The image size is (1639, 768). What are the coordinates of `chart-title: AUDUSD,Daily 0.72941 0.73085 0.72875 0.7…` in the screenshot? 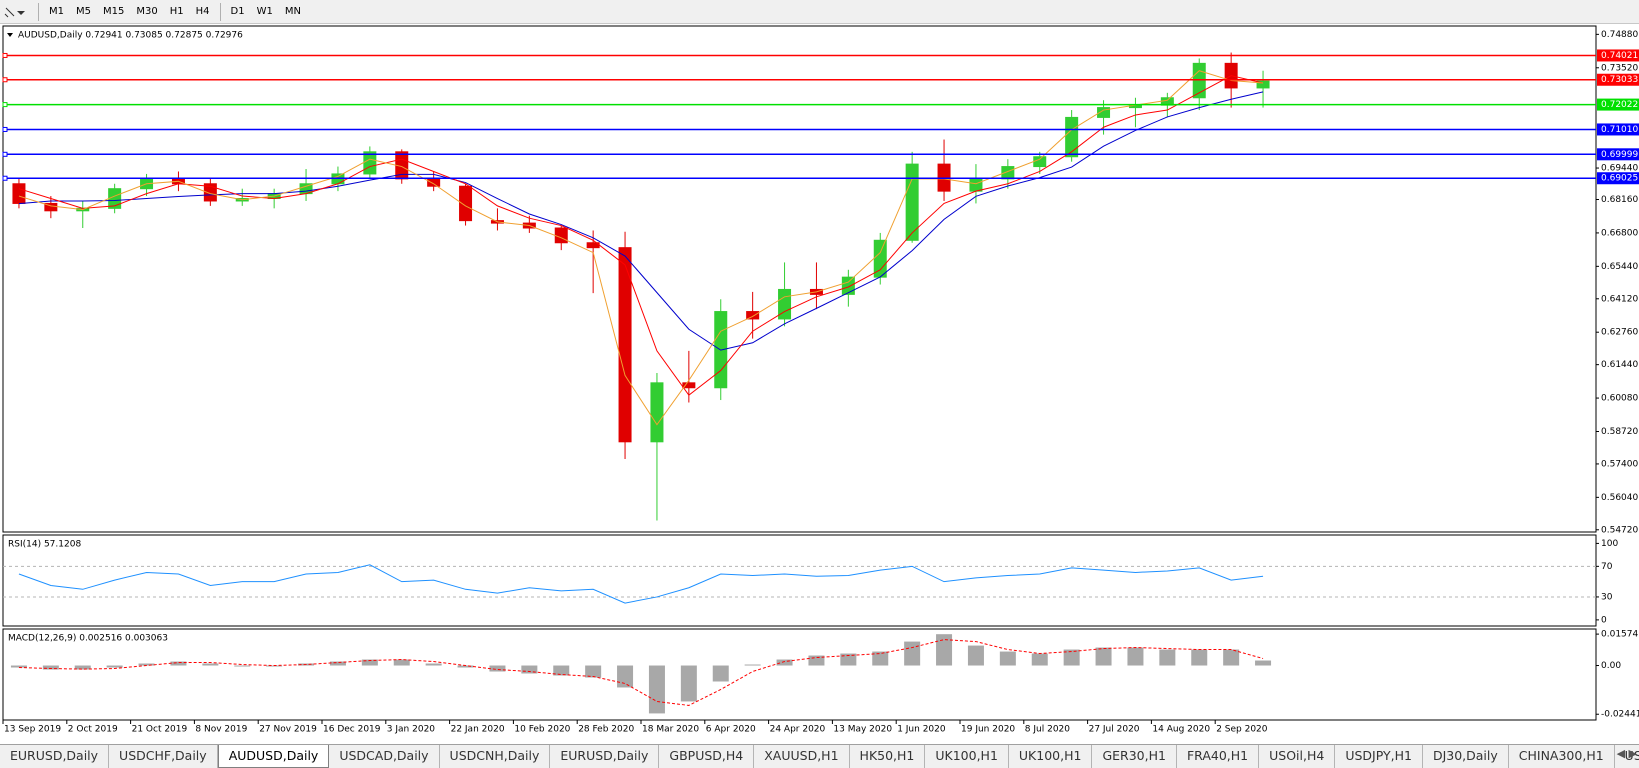 It's located at (130, 36).